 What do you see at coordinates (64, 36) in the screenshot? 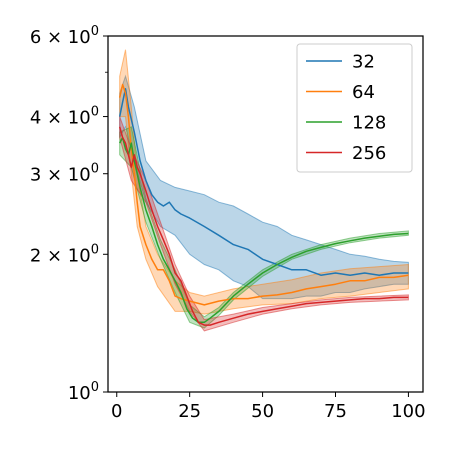
I see `y-tick-label: 6 × 100` at bounding box center [64, 36].